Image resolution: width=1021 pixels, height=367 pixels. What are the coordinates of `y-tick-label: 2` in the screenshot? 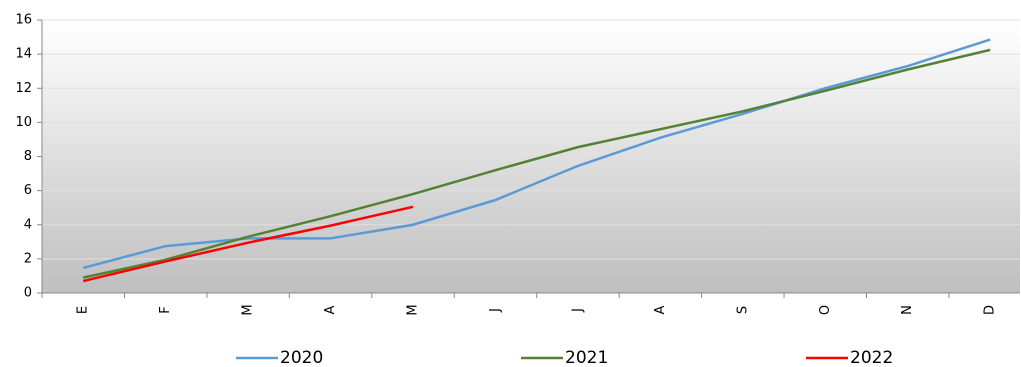 It's located at (28, 258).